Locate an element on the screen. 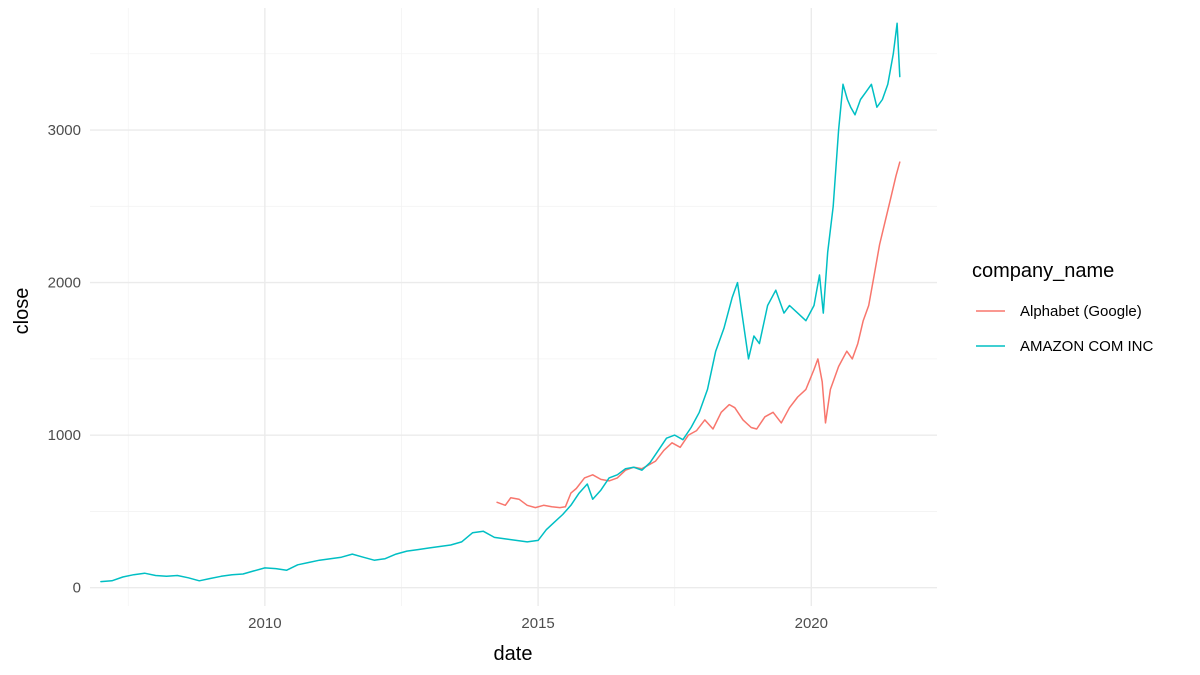 Image resolution: width=1200 pixels, height=675 pixels. x-axis-title: date is located at coordinates (513, 654).